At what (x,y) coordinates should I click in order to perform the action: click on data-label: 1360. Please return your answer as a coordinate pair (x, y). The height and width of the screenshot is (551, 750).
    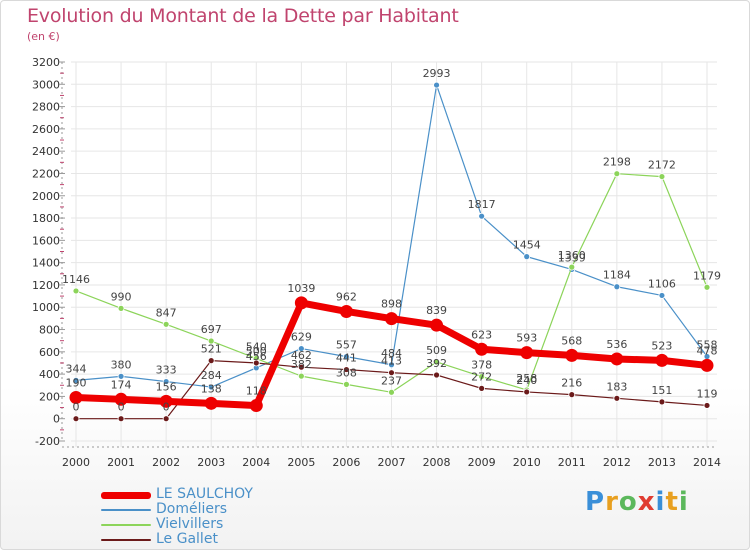
    Looking at the image, I should click on (572, 255).